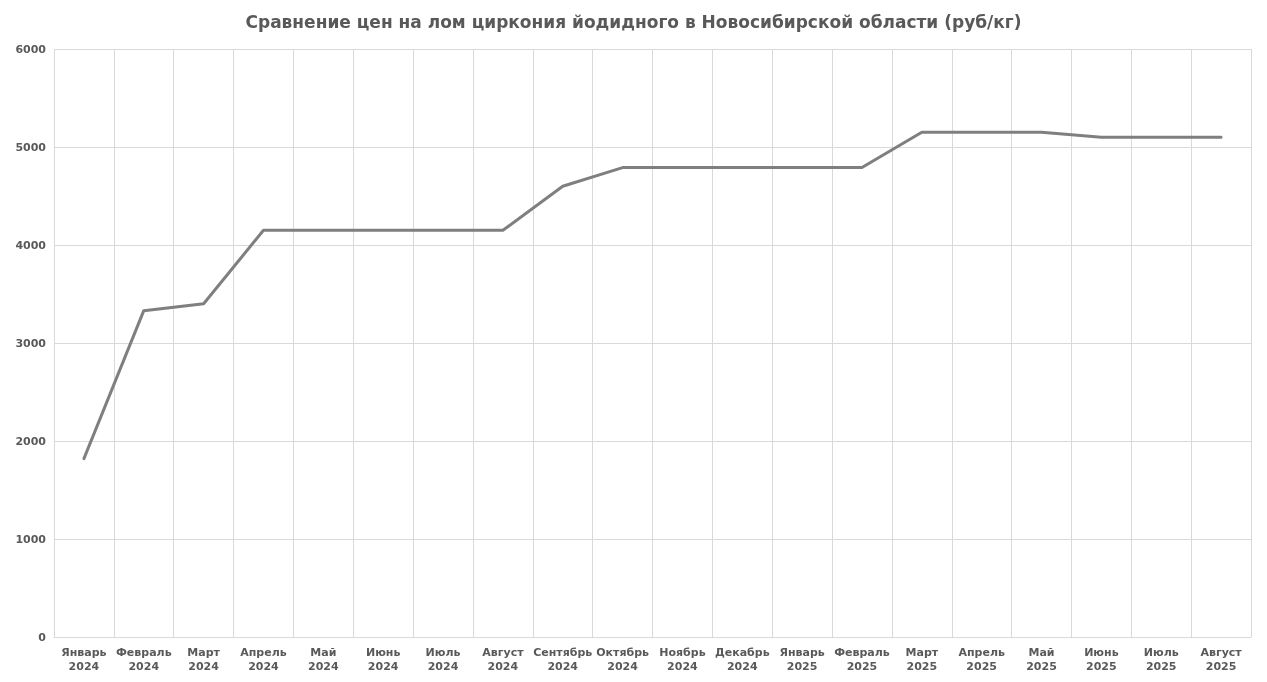 The image size is (1267, 682). What do you see at coordinates (802, 659) in the screenshot?
I see `x-tick-label: Январь 2025` at bounding box center [802, 659].